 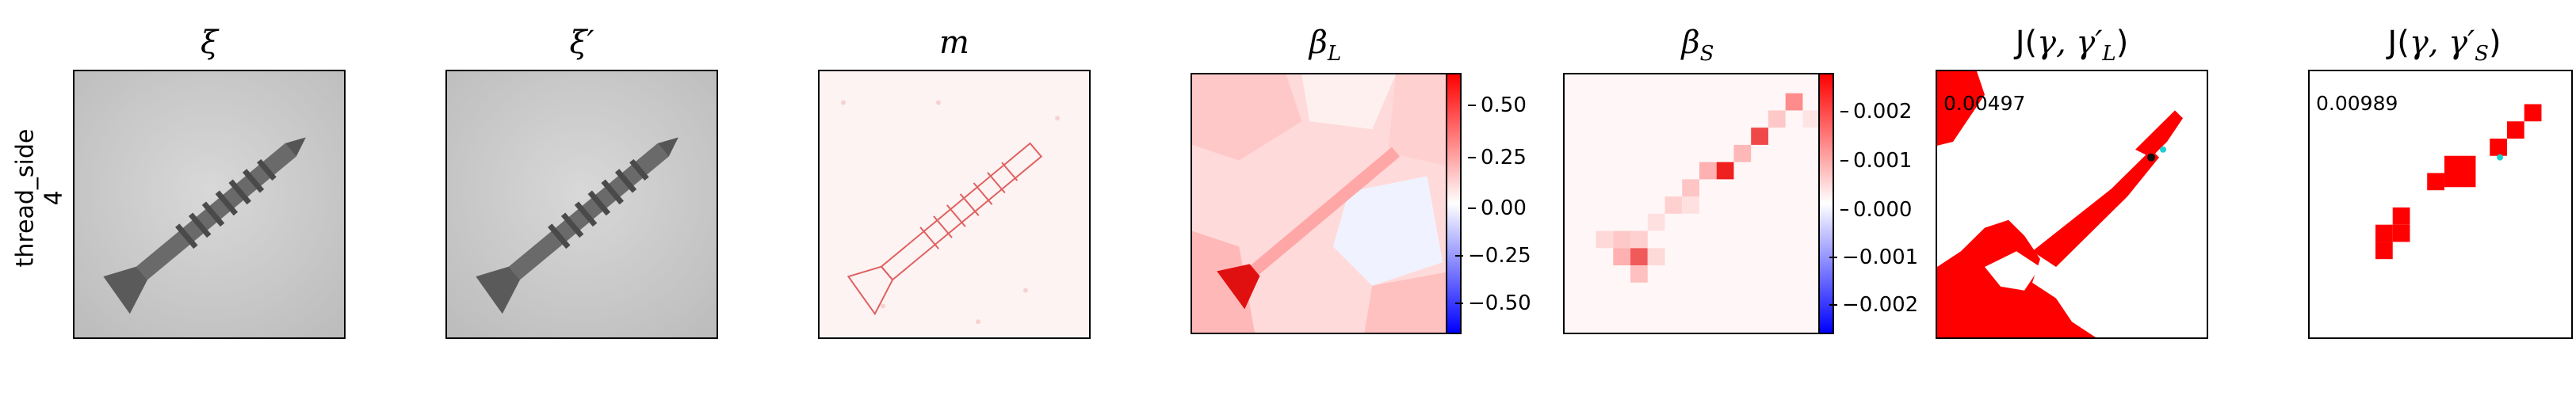 I want to click on colorbar-tick: 0.002, so click(x=1877, y=112).